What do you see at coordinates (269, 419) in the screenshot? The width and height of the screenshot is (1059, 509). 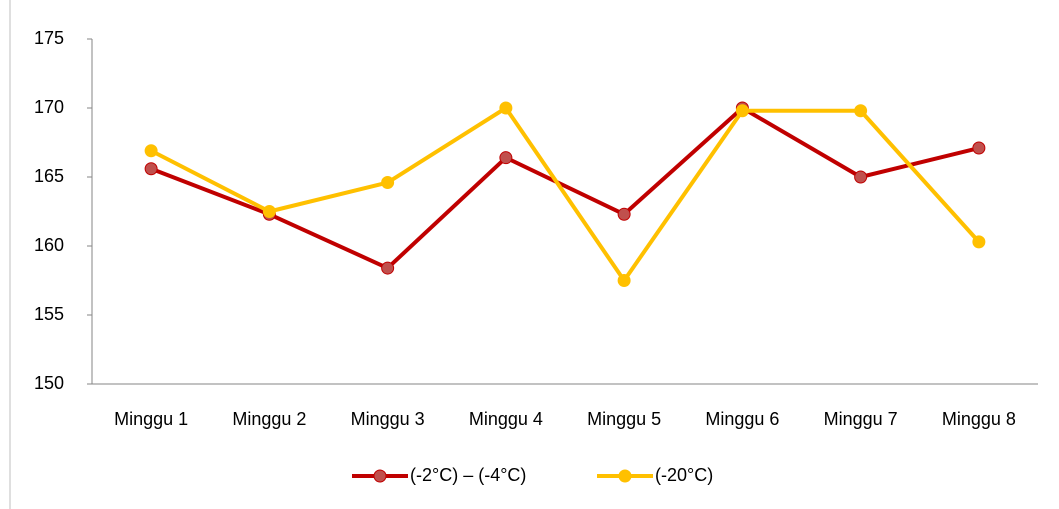 I see `x-tick-label: Minggu 2` at bounding box center [269, 419].